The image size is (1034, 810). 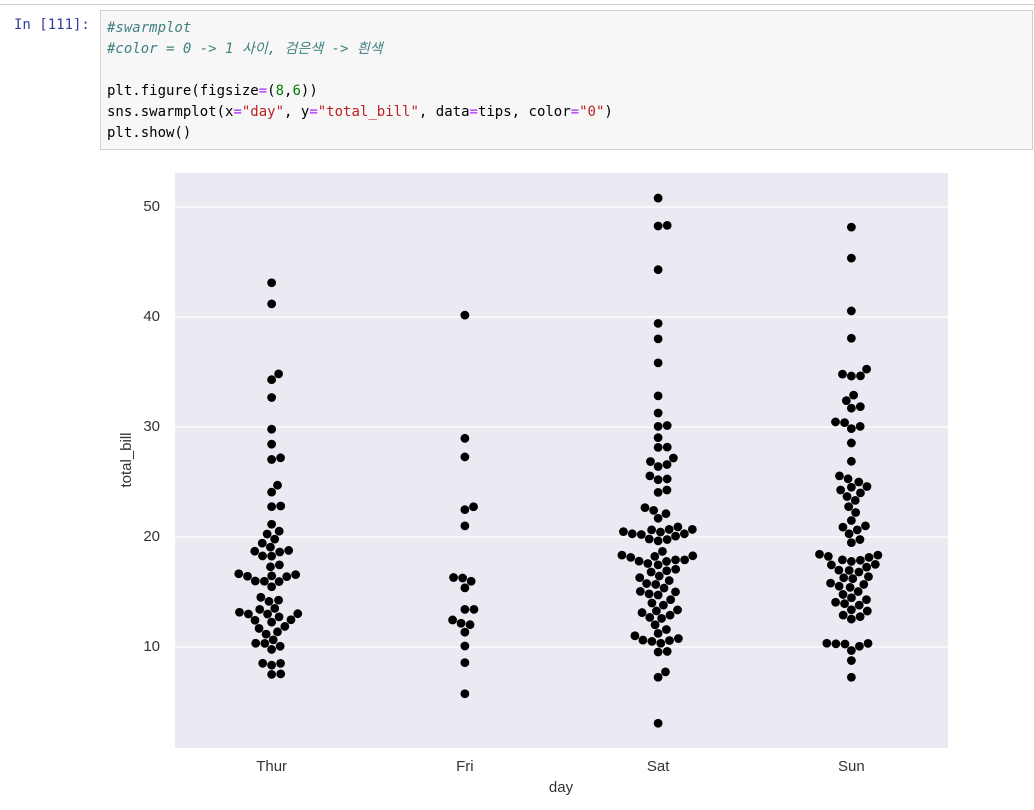 I want to click on code-string: "total_bill", so click(x=368, y=112).